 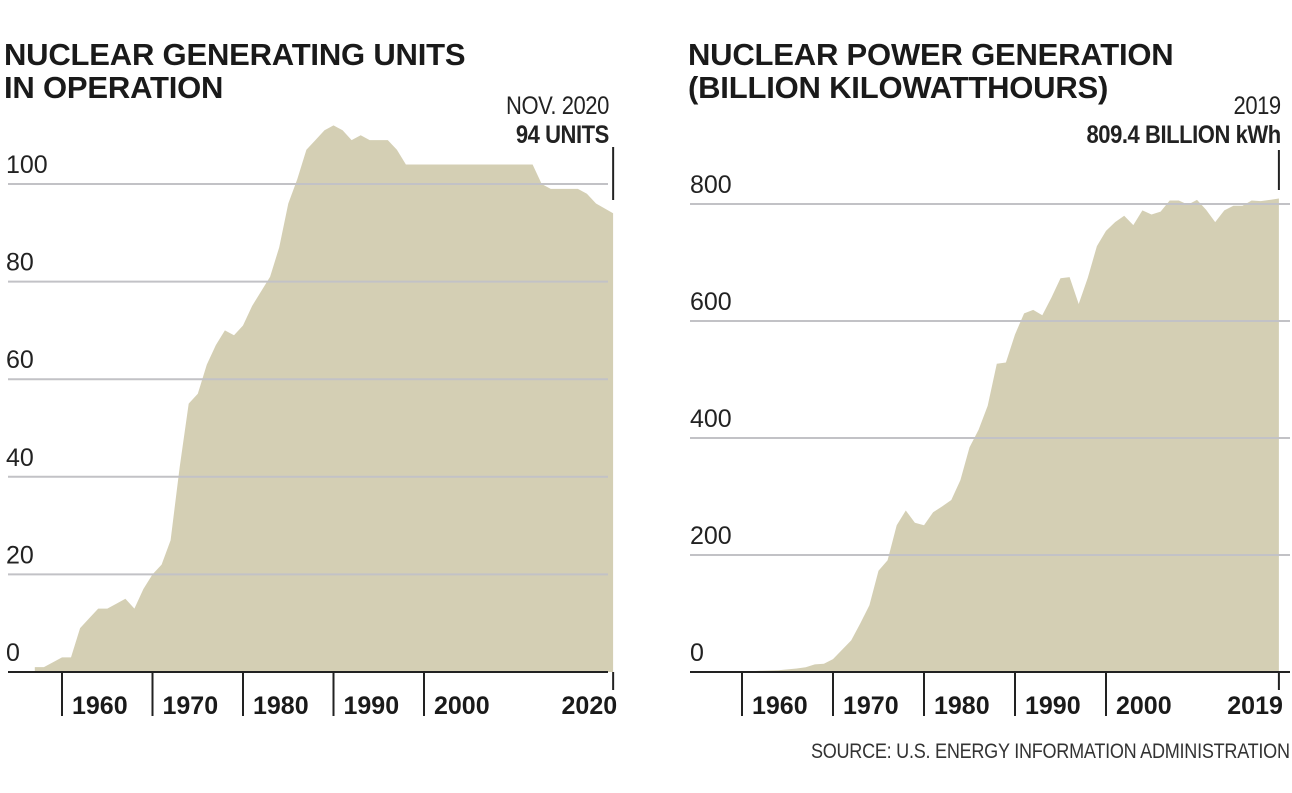 What do you see at coordinates (562, 135) in the screenshot?
I see `annotation-value: 94 UNITS` at bounding box center [562, 135].